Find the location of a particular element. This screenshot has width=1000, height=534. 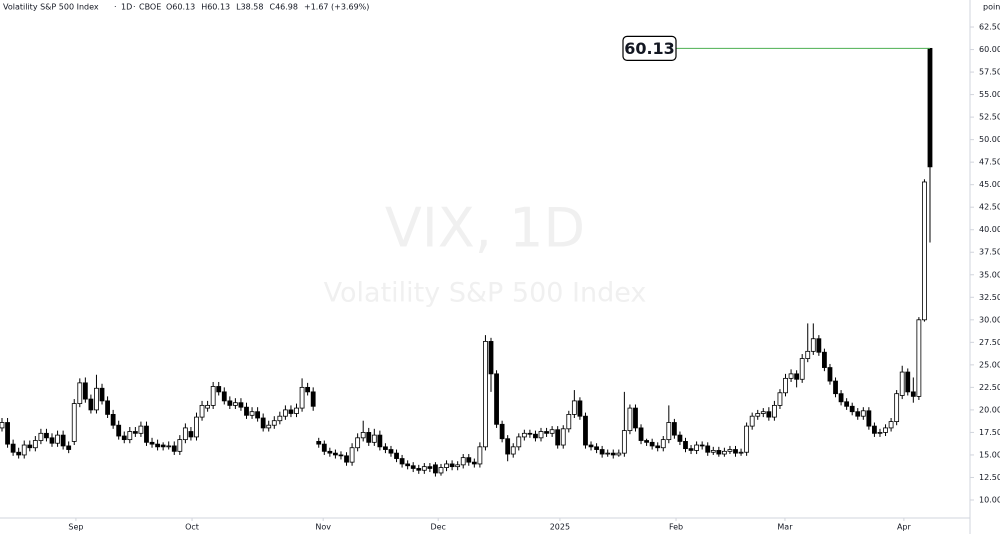

exchange: CBOE is located at coordinates (150, 7).